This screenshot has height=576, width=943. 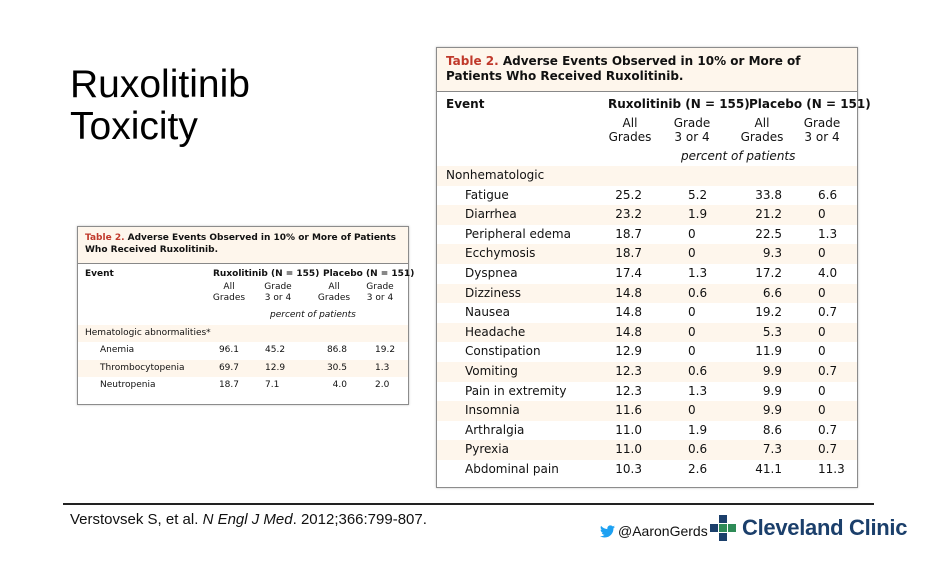 What do you see at coordinates (487, 449) in the screenshot?
I see `event-cell: Pyrexia` at bounding box center [487, 449].